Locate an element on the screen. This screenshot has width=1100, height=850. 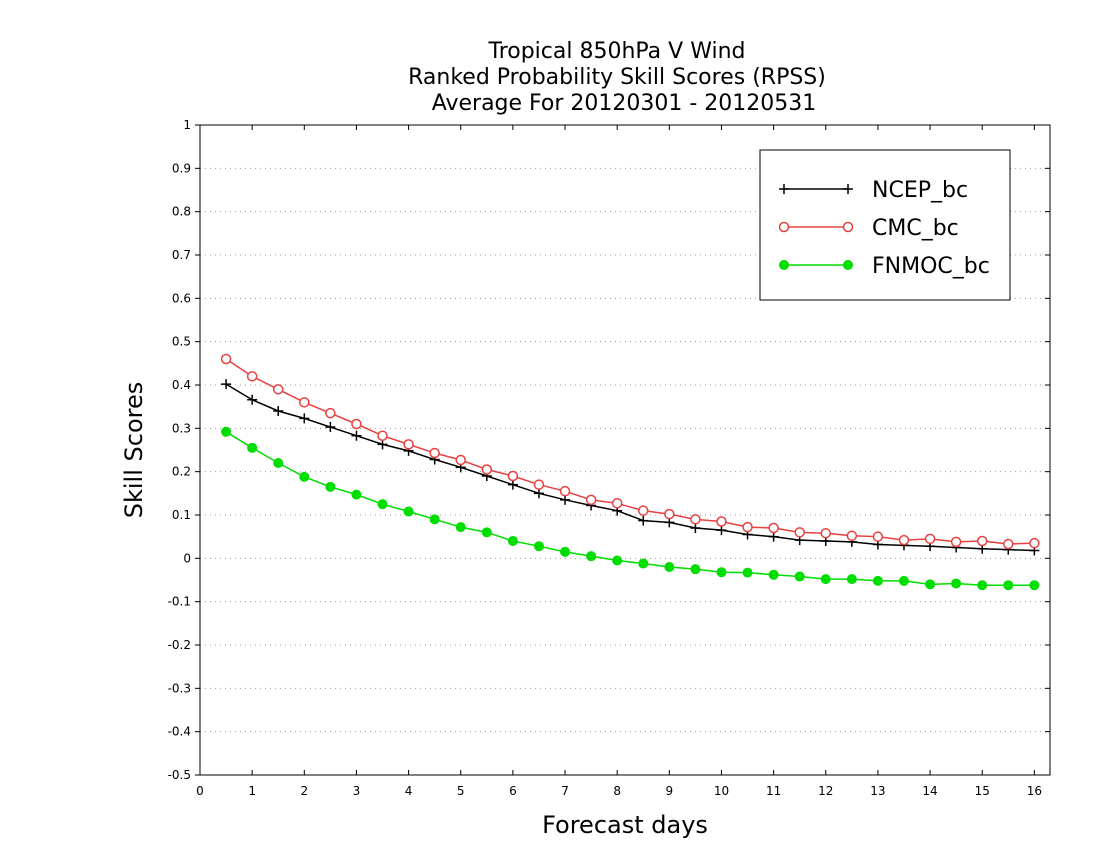
y-tick-label: -0.1 is located at coordinates (179, 602).